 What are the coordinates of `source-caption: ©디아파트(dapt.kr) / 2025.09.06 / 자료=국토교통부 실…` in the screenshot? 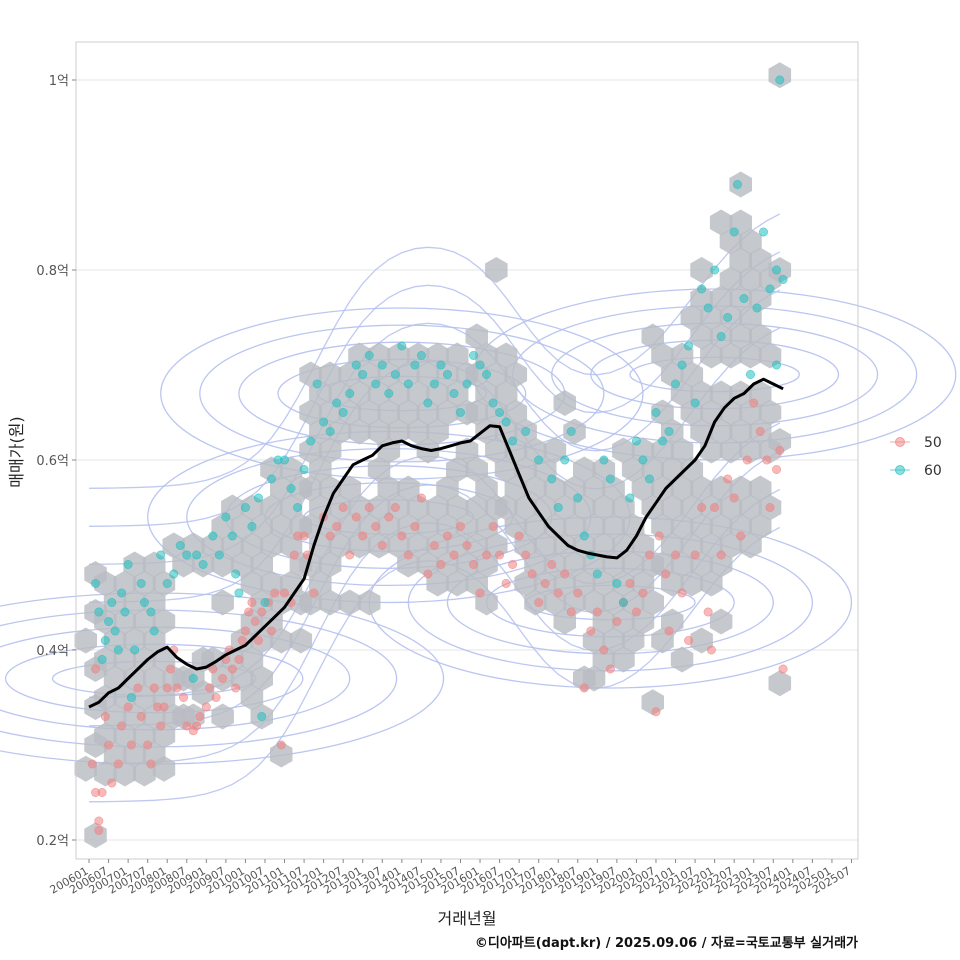 It's located at (666, 943).